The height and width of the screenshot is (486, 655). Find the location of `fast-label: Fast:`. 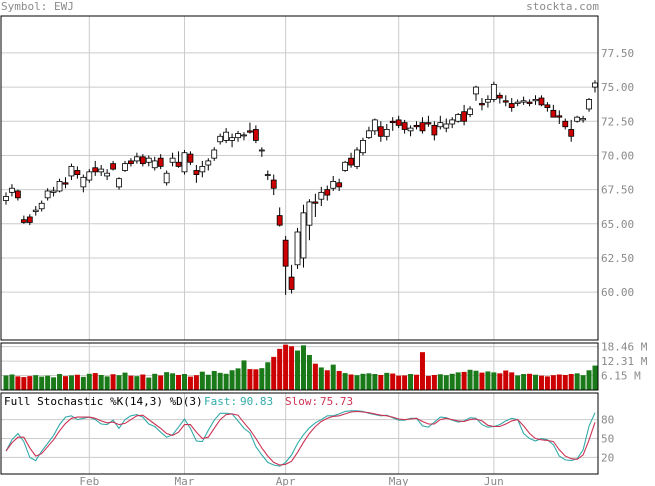

fast-label: Fast: is located at coordinates (220, 401).